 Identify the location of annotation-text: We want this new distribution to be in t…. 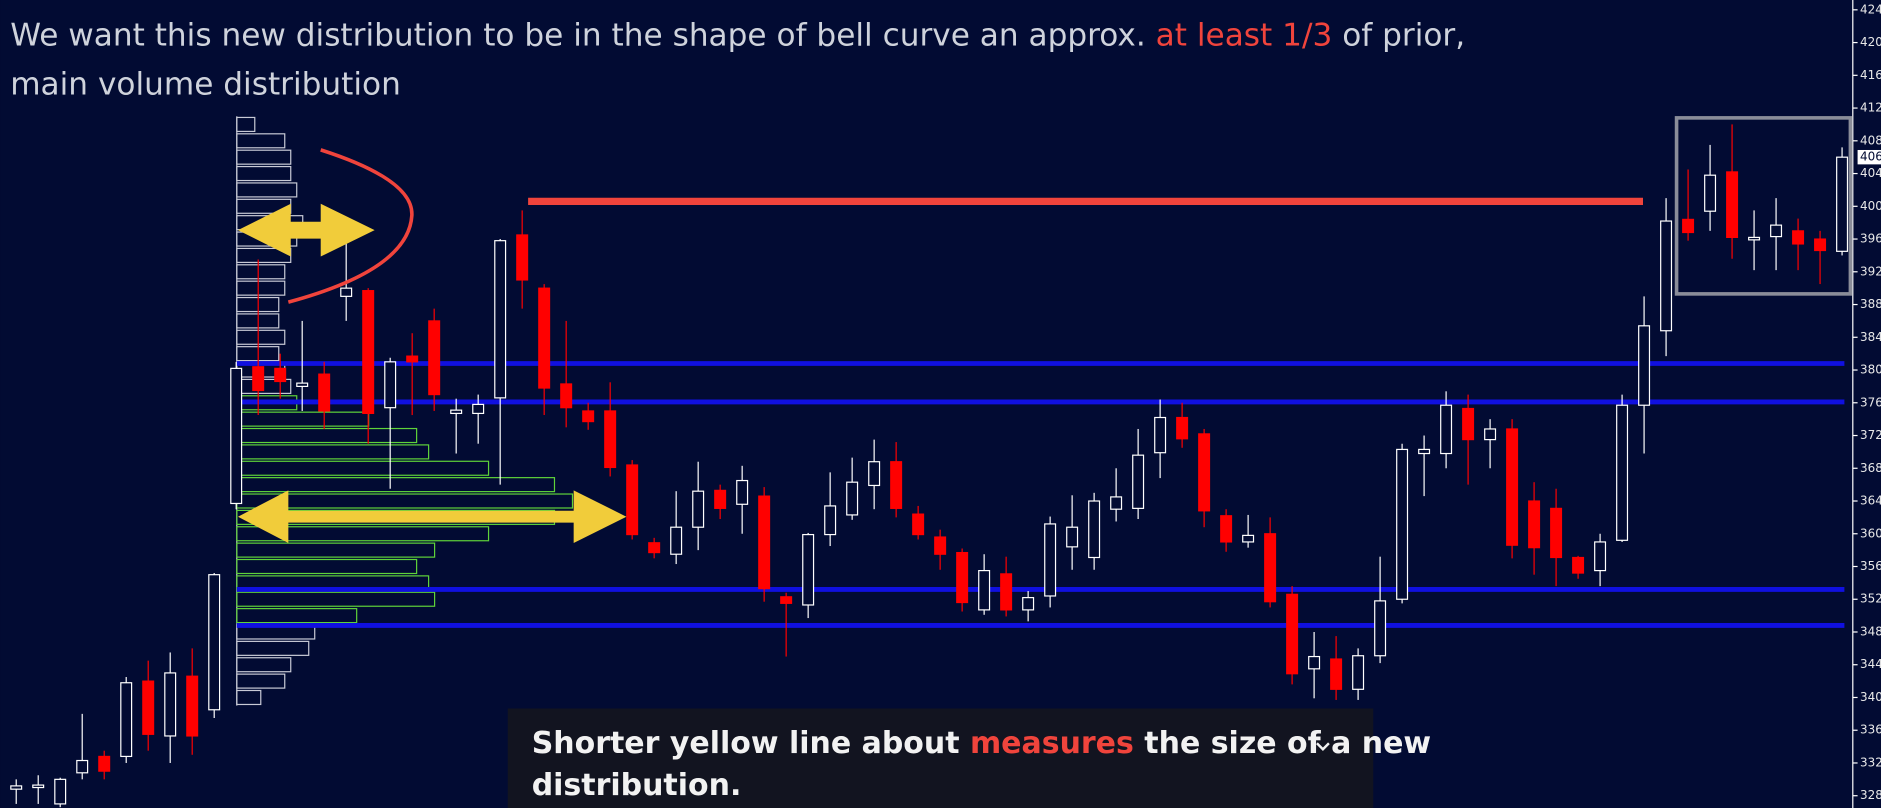
(582, 36).